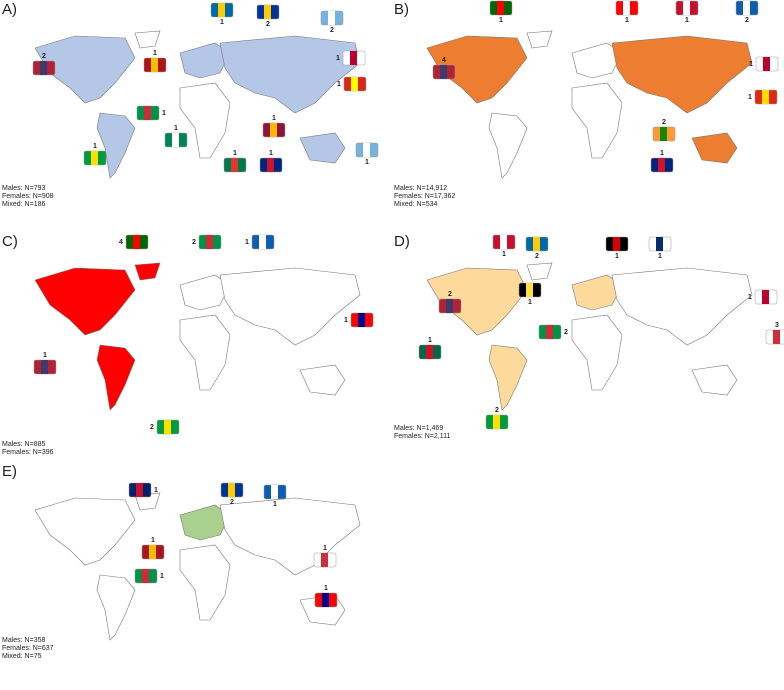 Image resolution: width=784 pixels, height=690 pixels. I want to click on panel-label: D), so click(402, 241).